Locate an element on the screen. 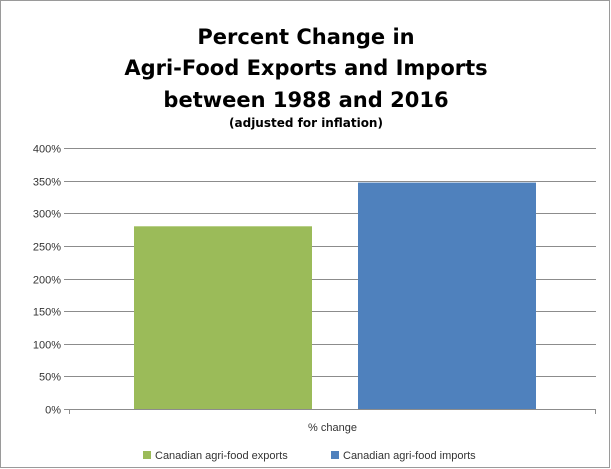  y-tick-label: 400% is located at coordinates (47, 150).